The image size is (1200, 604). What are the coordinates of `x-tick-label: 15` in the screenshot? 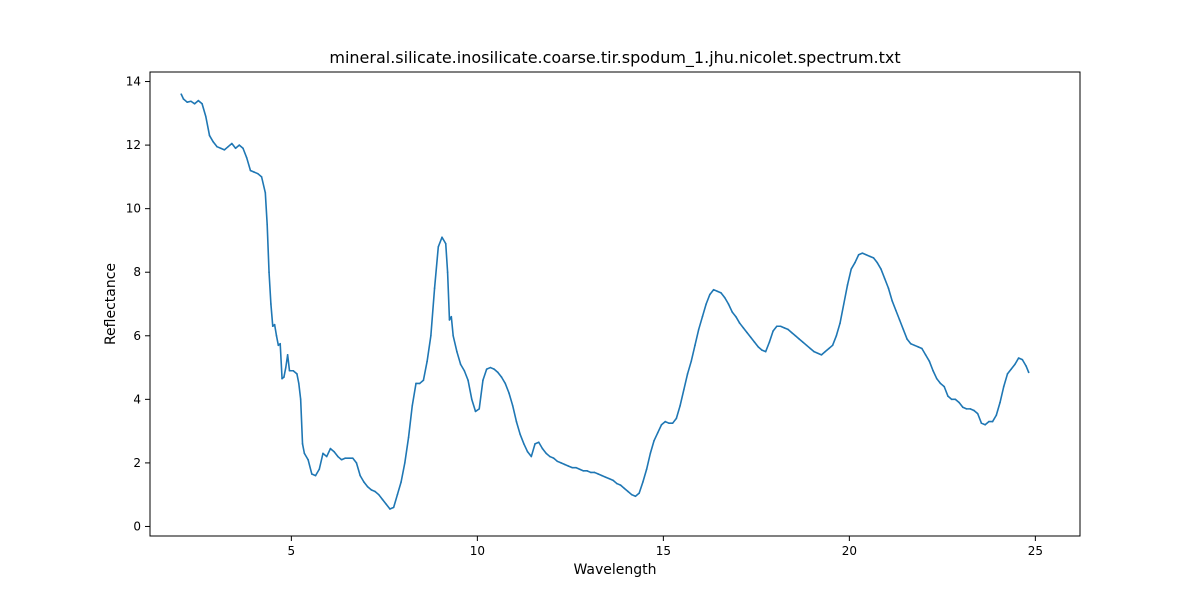 It's located at (663, 551).